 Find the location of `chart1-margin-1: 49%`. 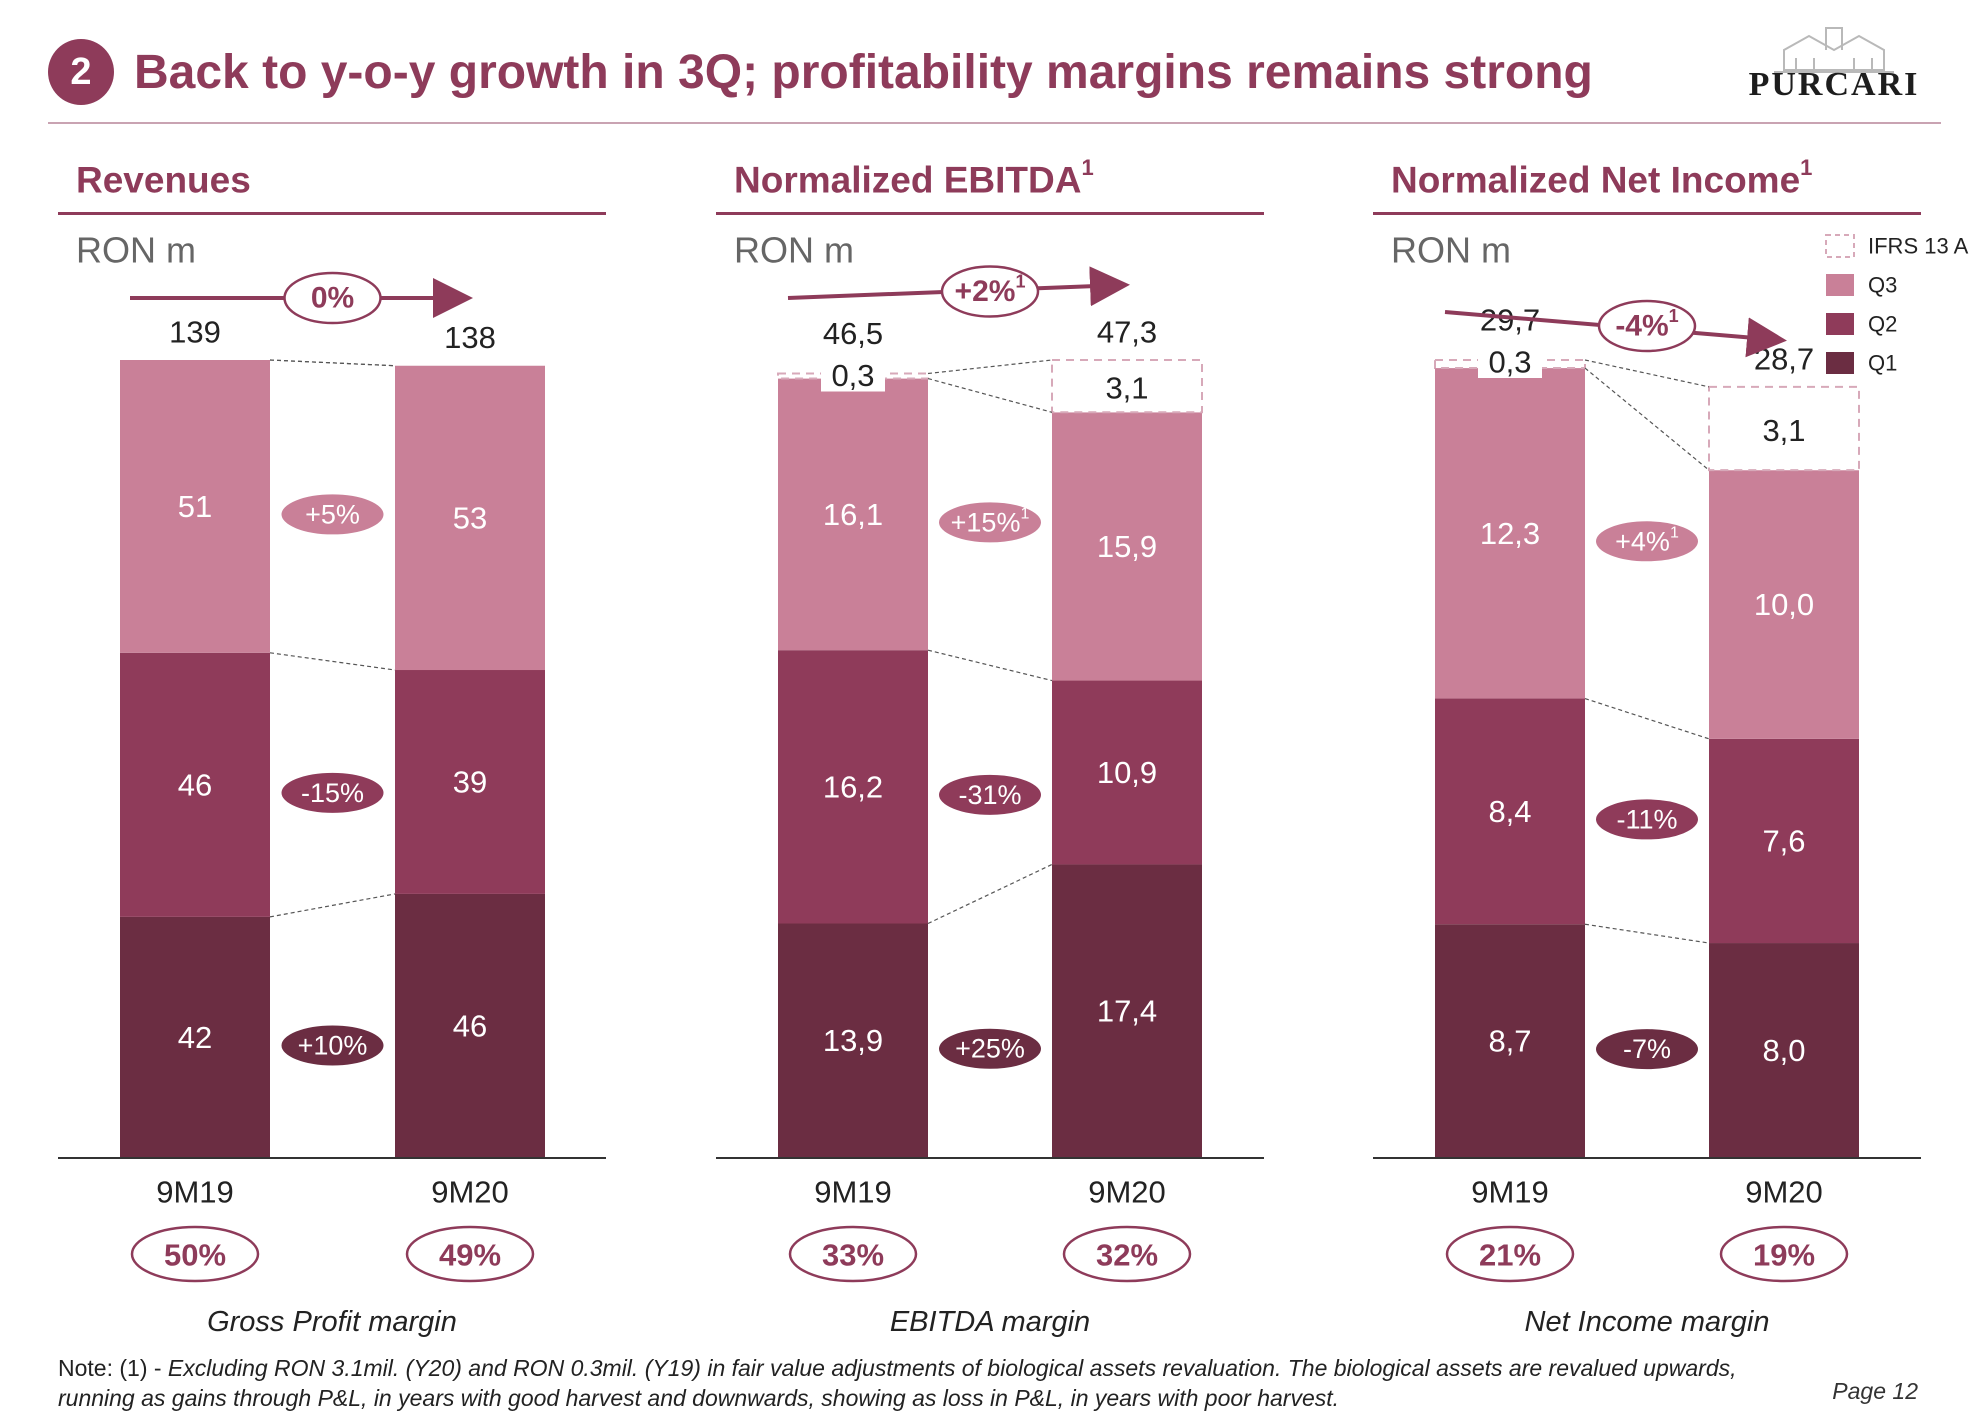

chart1-margin-1: 49% is located at coordinates (470, 1255).